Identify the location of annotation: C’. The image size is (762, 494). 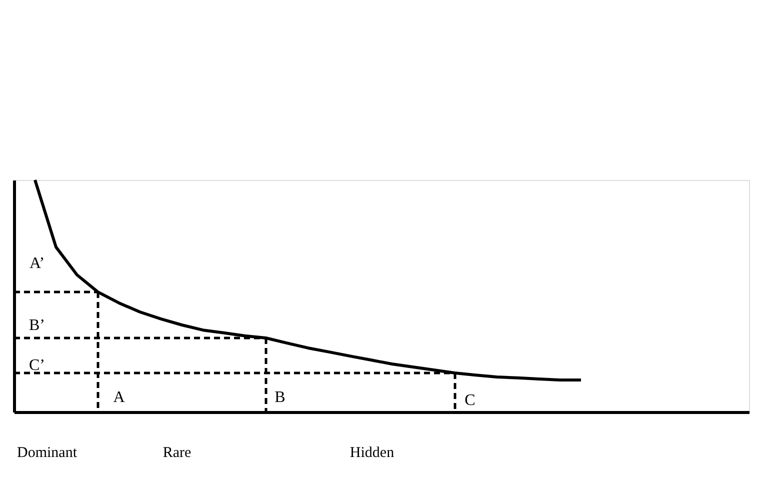
(37, 365).